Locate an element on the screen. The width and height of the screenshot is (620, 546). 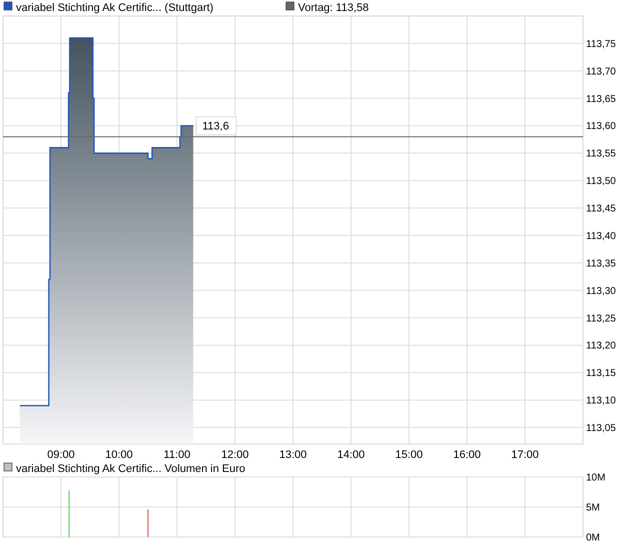
y-tick-label: 113,60 is located at coordinates (601, 126).